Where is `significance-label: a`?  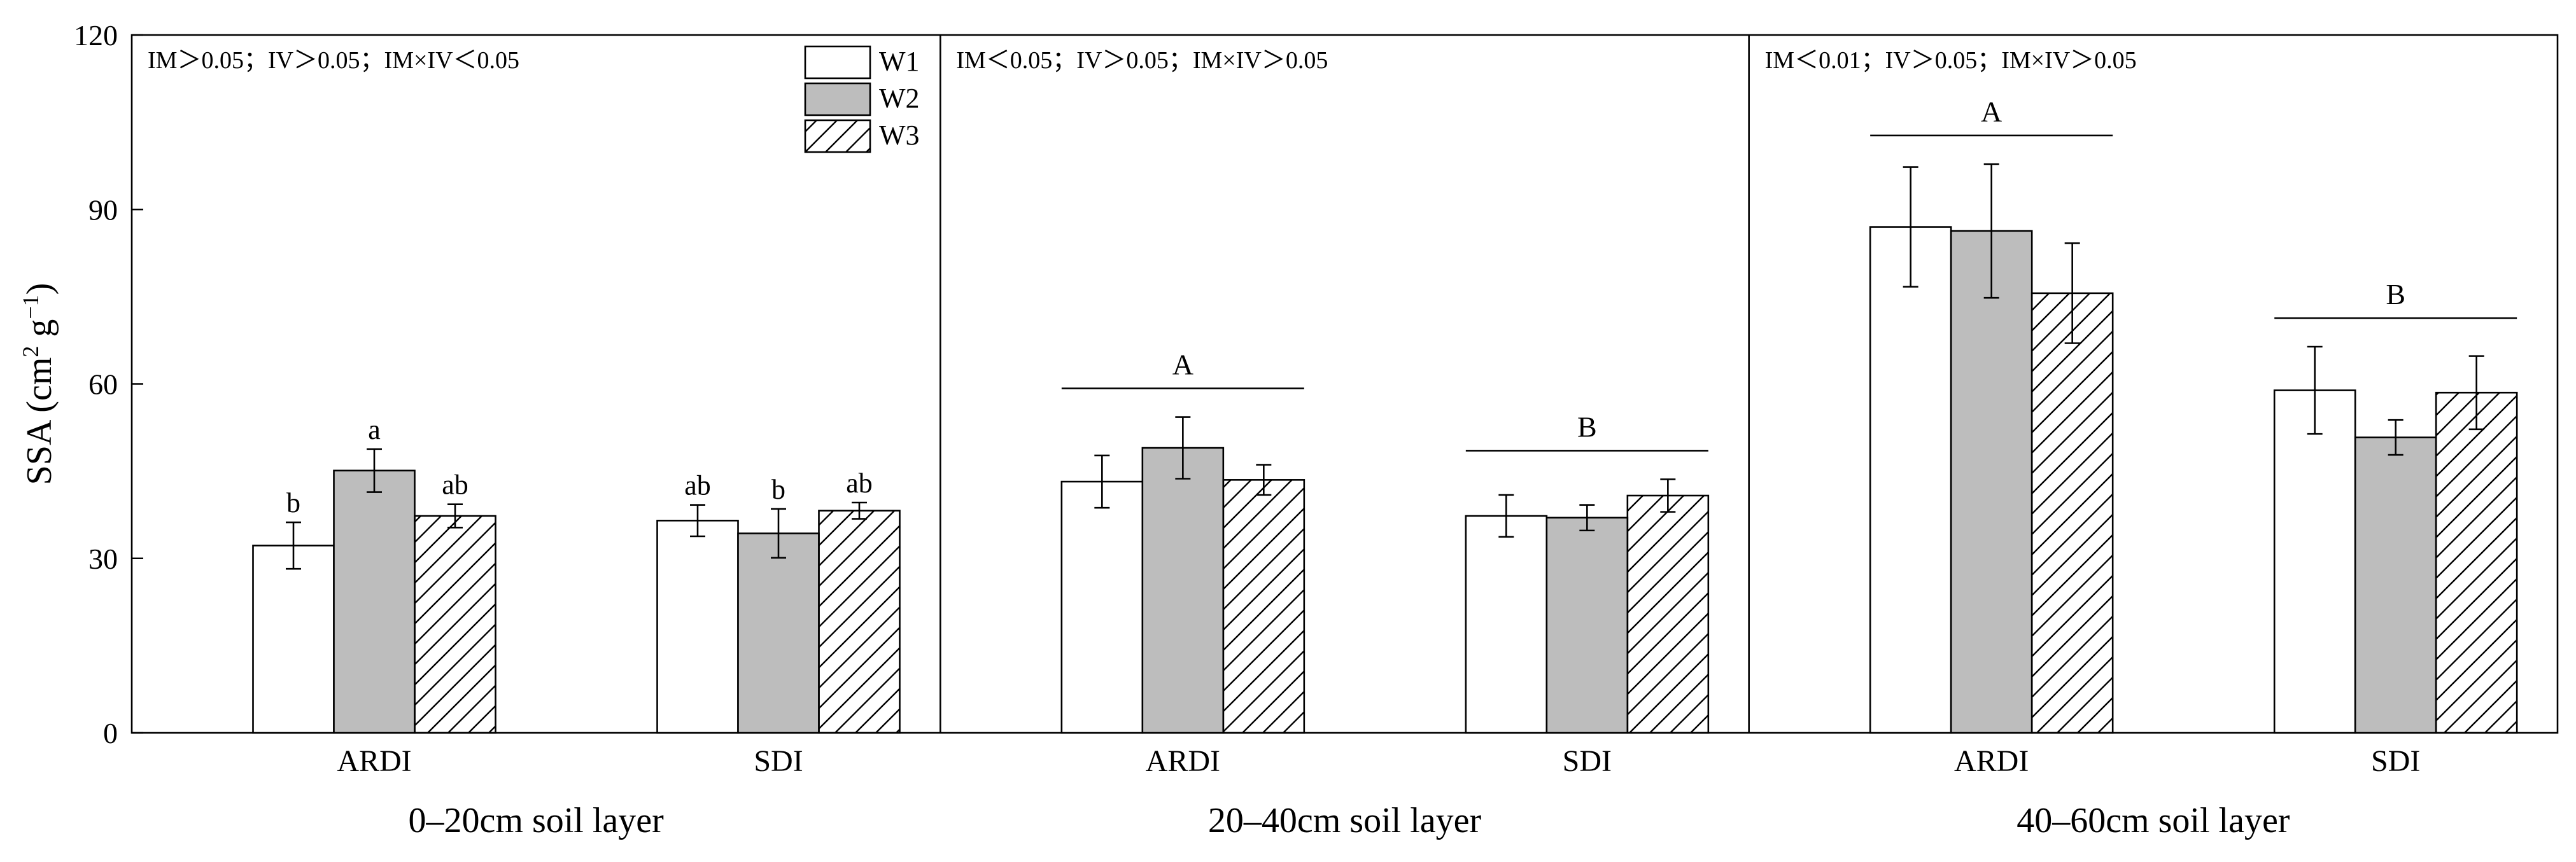
significance-label: a is located at coordinates (374, 430).